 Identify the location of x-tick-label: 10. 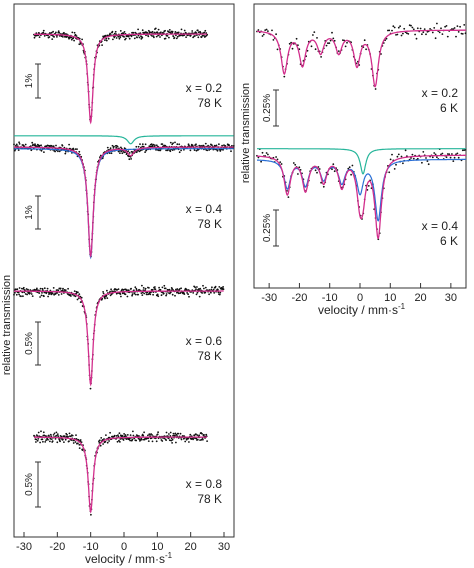
(390, 298).